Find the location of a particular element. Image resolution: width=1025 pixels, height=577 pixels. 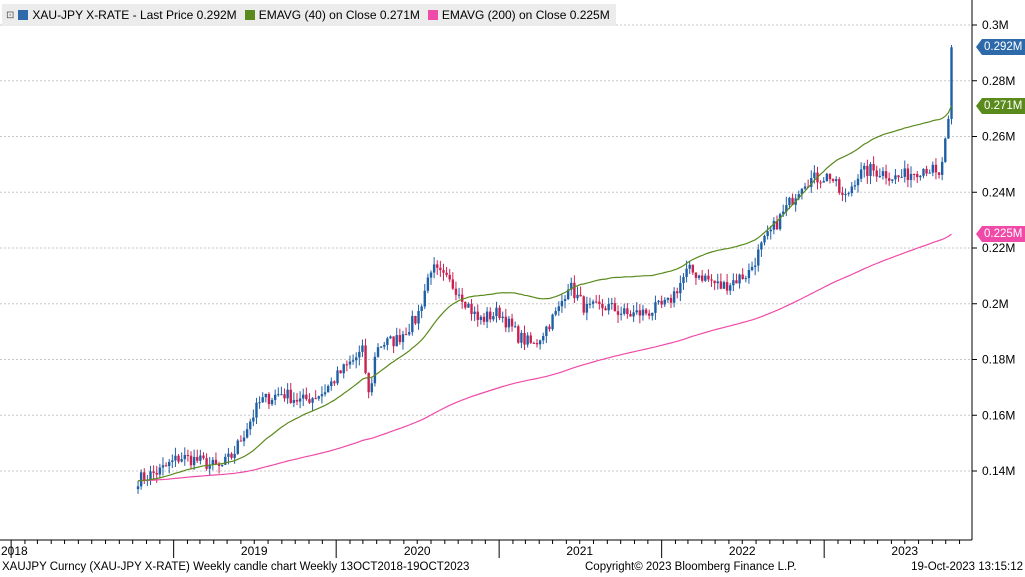

footer-copyright: Copyright© 2023 Bloomberg Finance L.P. is located at coordinates (691, 567).